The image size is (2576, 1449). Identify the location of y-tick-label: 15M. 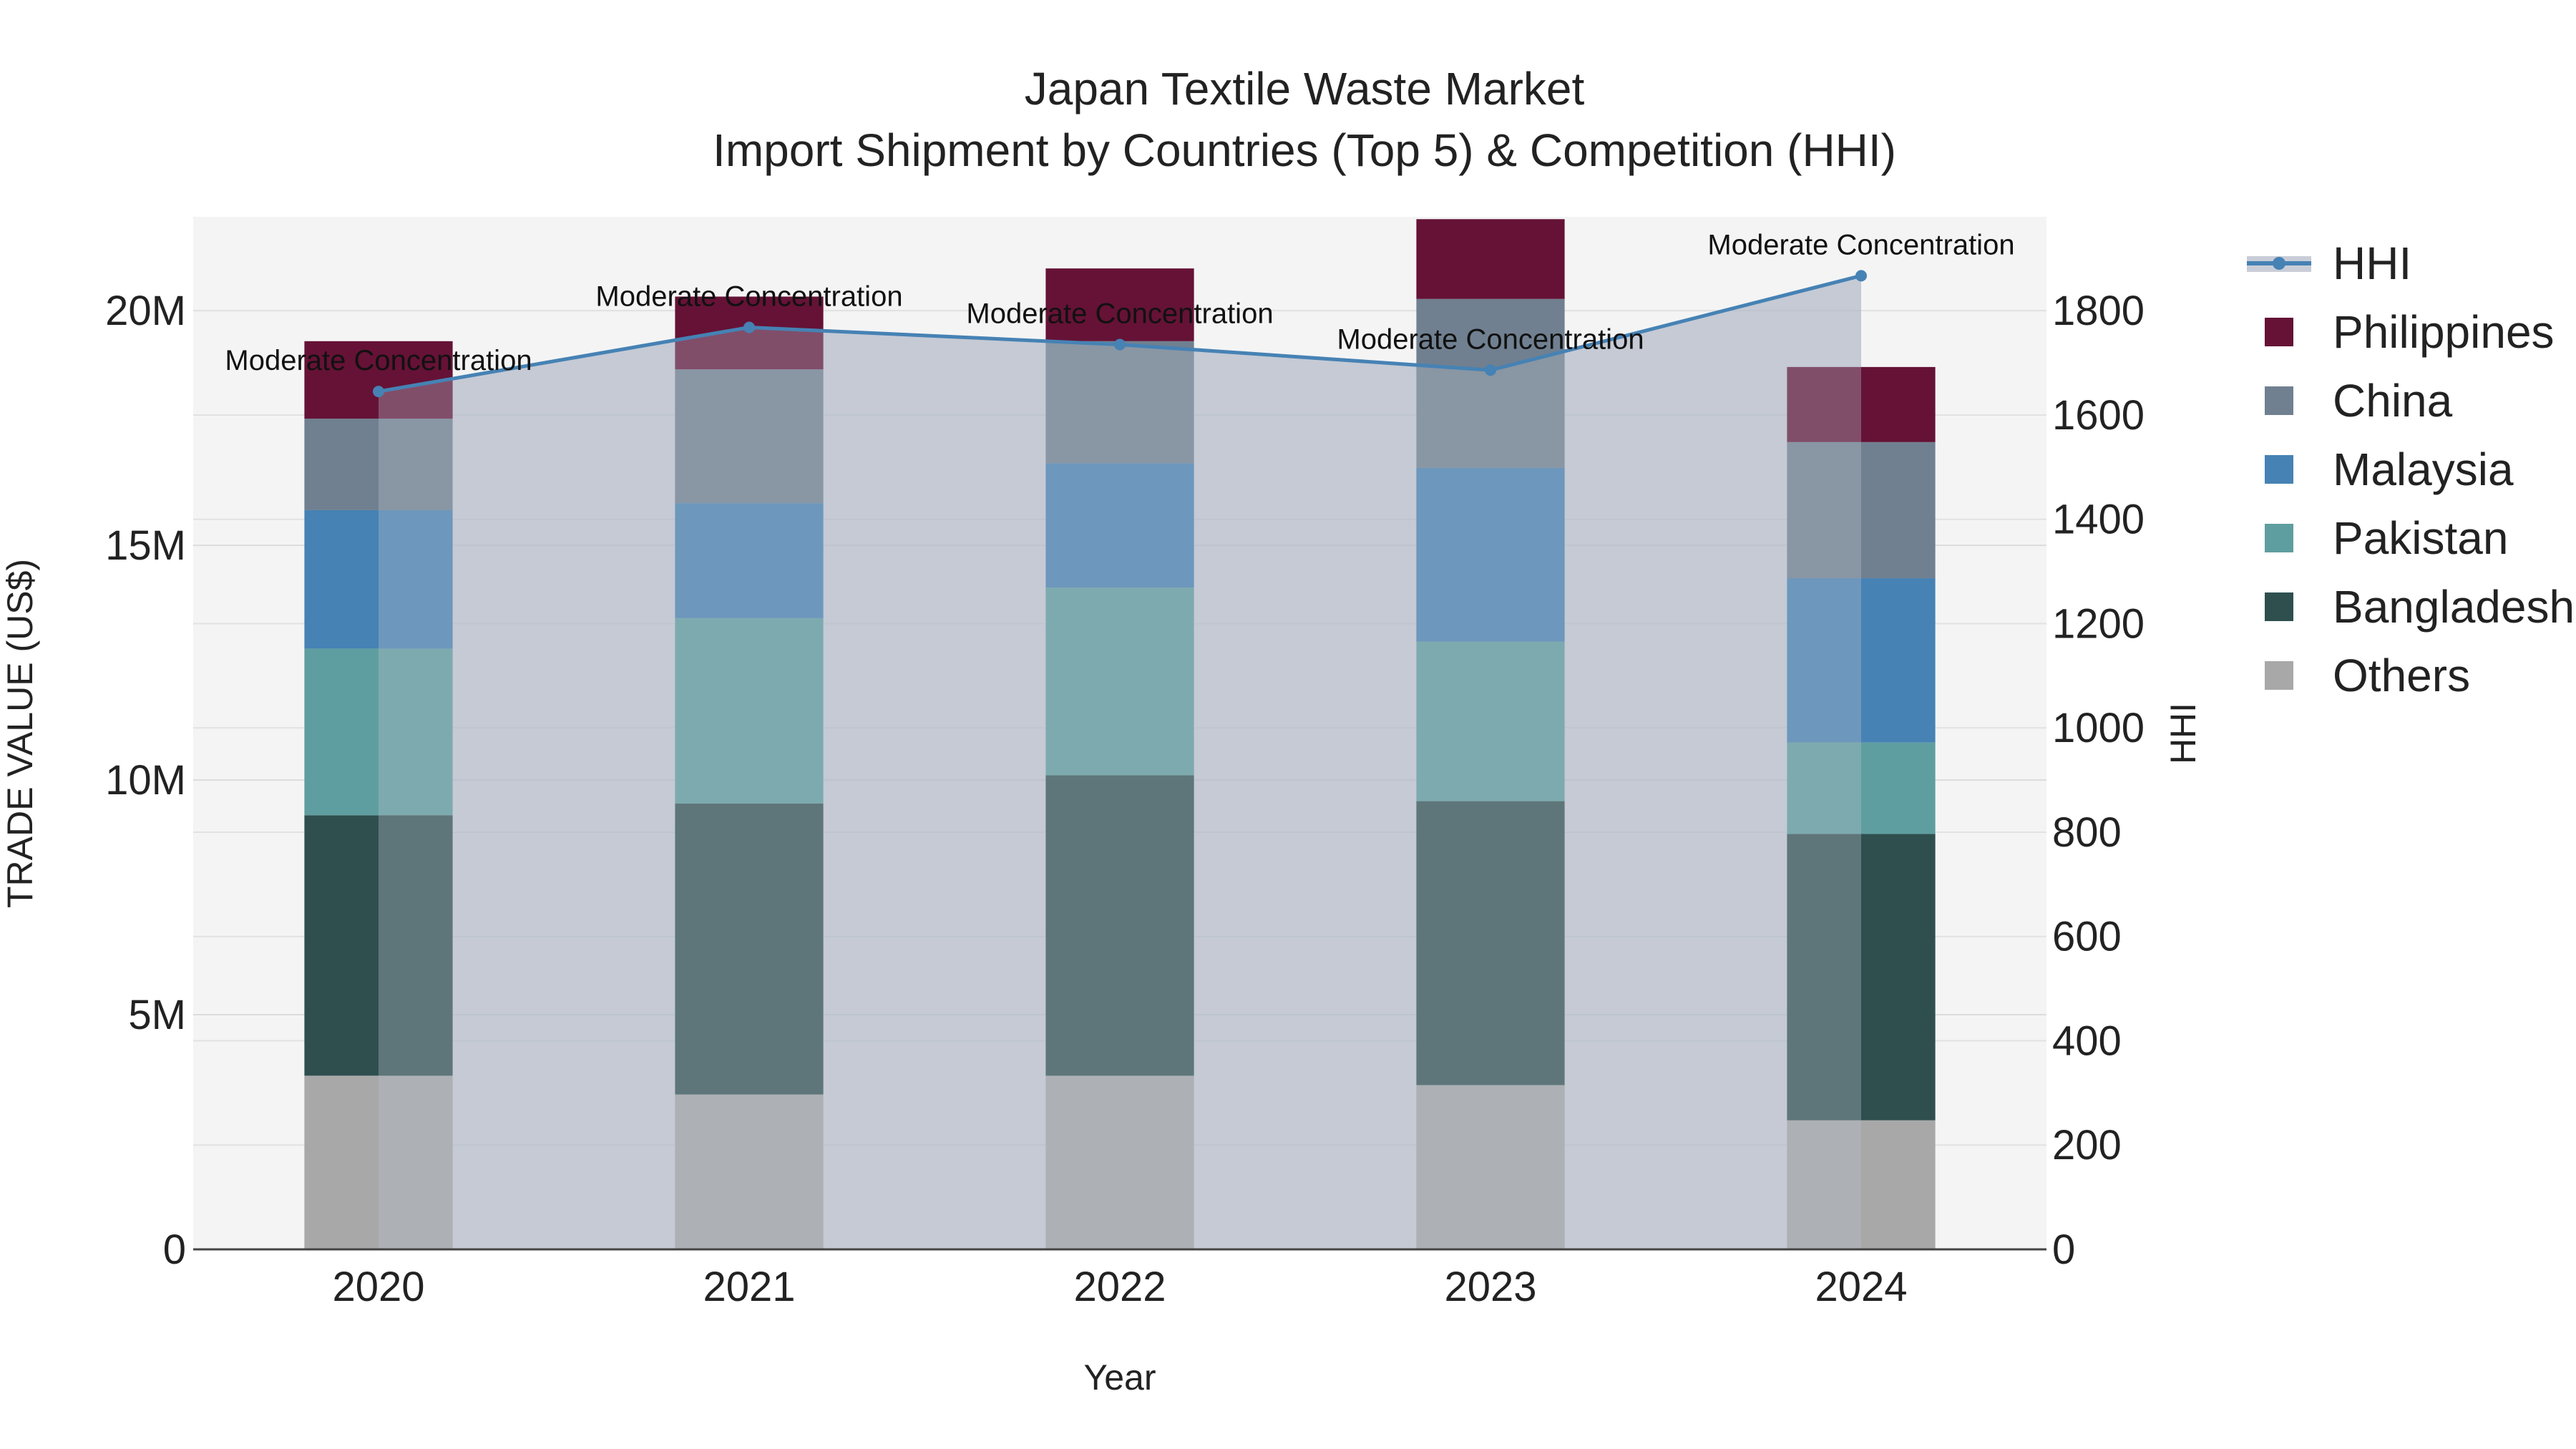
(145, 545).